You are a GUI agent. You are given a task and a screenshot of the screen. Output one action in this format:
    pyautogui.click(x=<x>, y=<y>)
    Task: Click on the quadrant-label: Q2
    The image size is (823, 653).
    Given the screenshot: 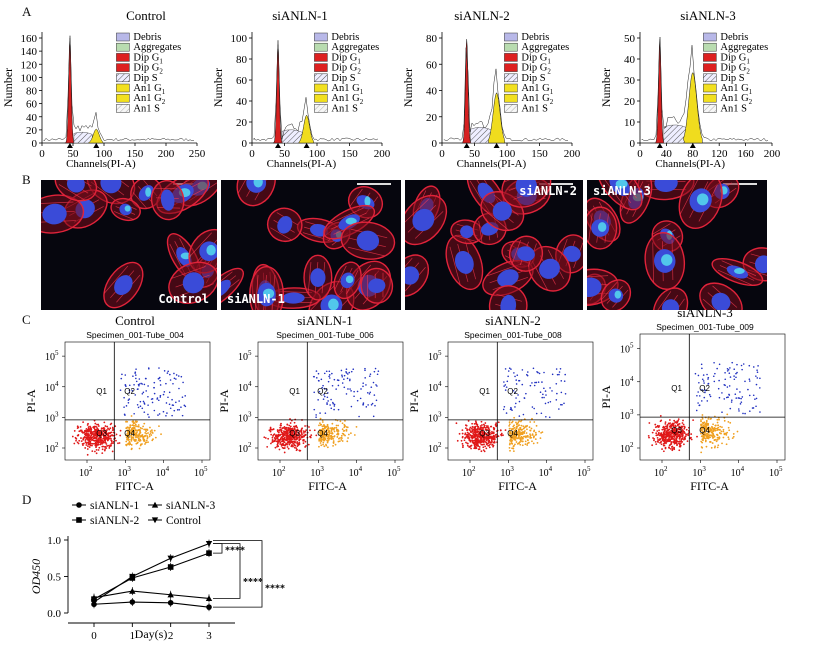 What is the action you would take?
    pyautogui.click(x=512, y=391)
    